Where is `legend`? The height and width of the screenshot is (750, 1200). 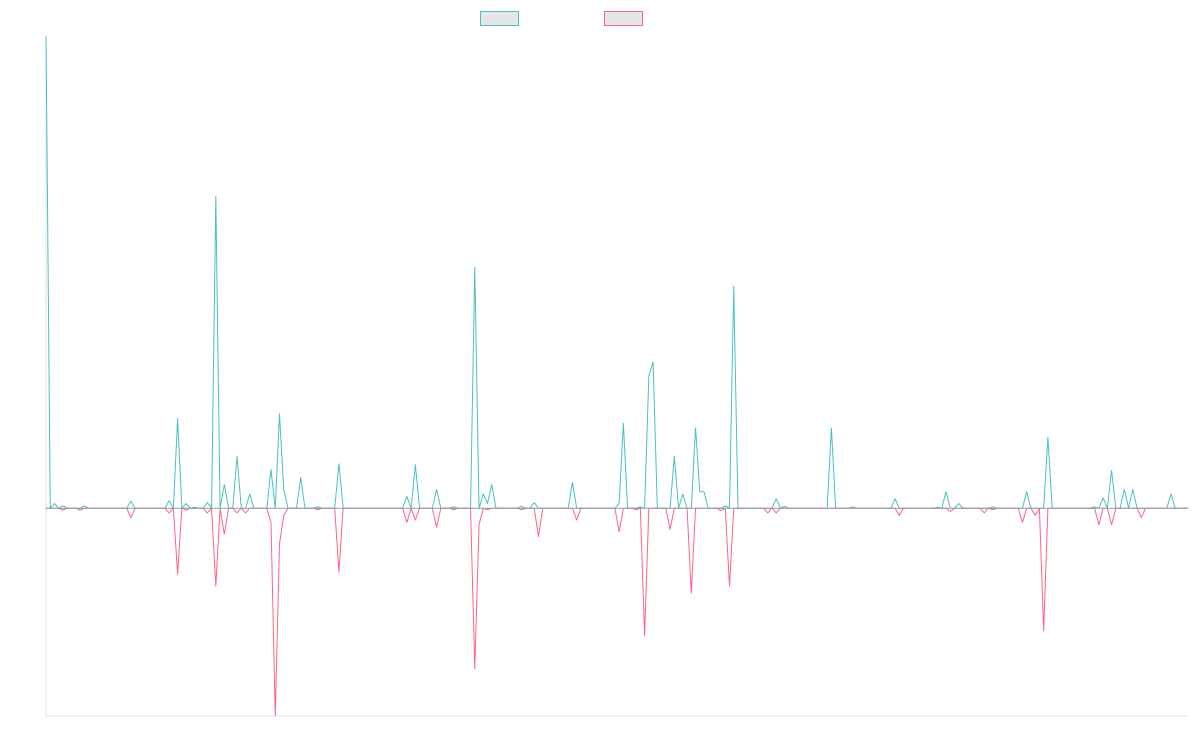 legend is located at coordinates (600, 18).